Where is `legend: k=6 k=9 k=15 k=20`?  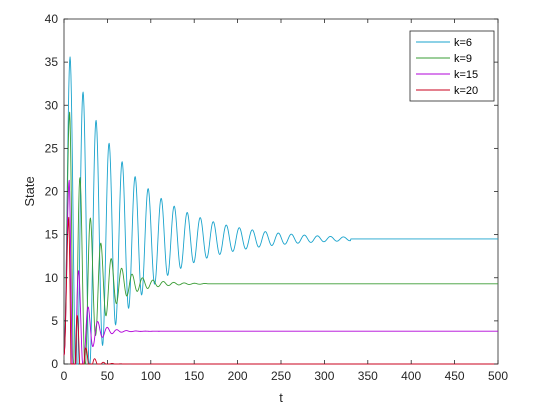
legend: k=6 k=9 k=15 k=20 is located at coordinates (452, 66).